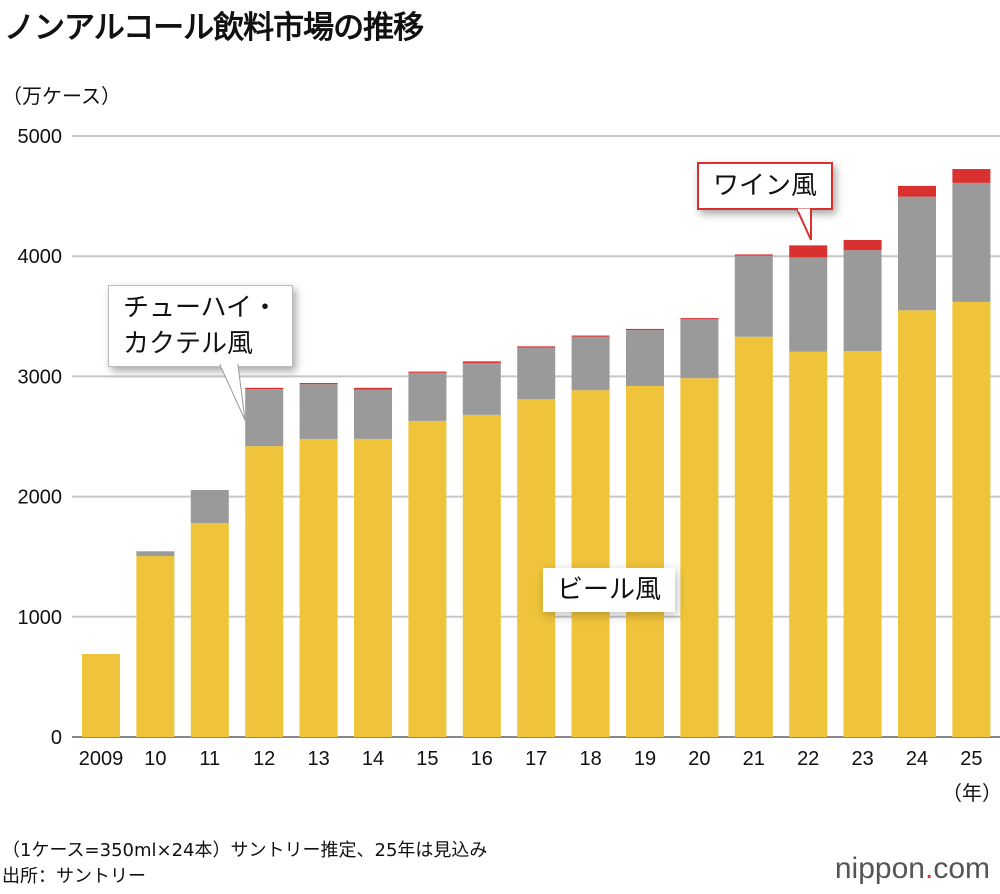 This screenshot has height=894, width=1000. I want to click on y-tick-label: 3000, so click(40, 377).